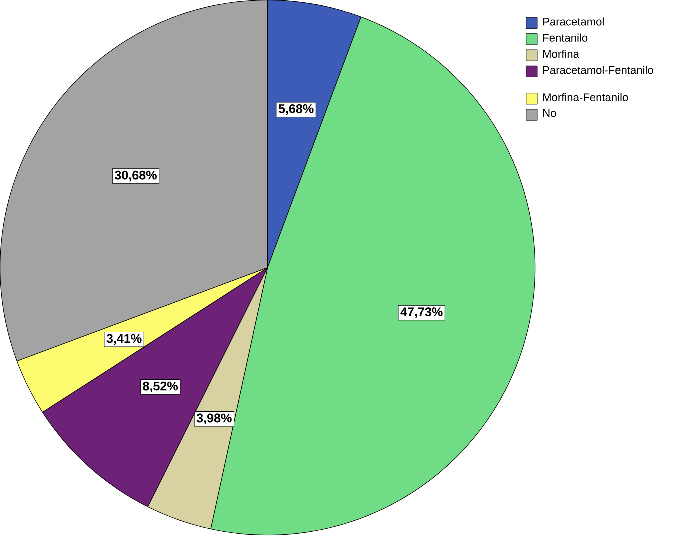 This screenshot has width=694, height=536. I want to click on legend-label: Paracetamol, so click(574, 22).